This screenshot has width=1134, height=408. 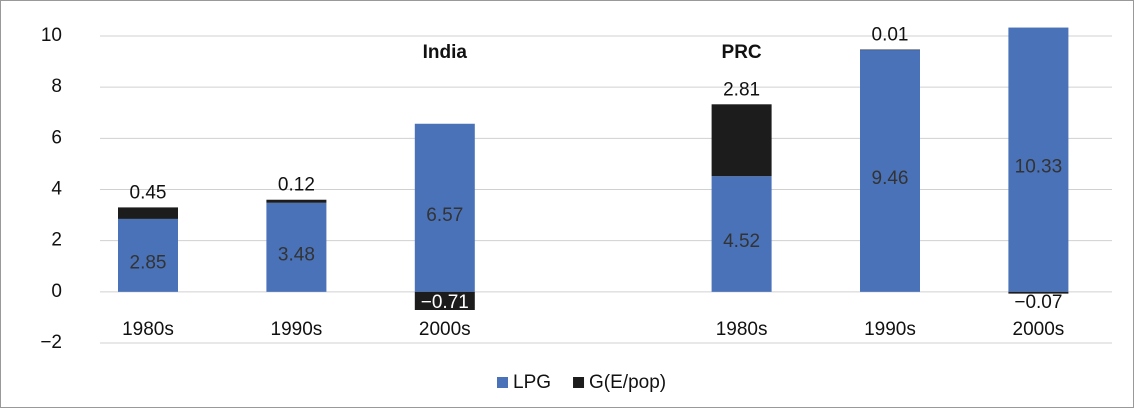 What do you see at coordinates (627, 382) in the screenshot?
I see `legend-label: G(E/pop)` at bounding box center [627, 382].